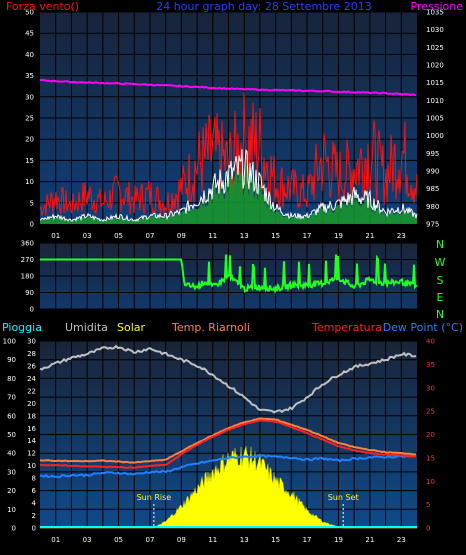  I want to click on sunset-label: Sun Set, so click(343, 497).